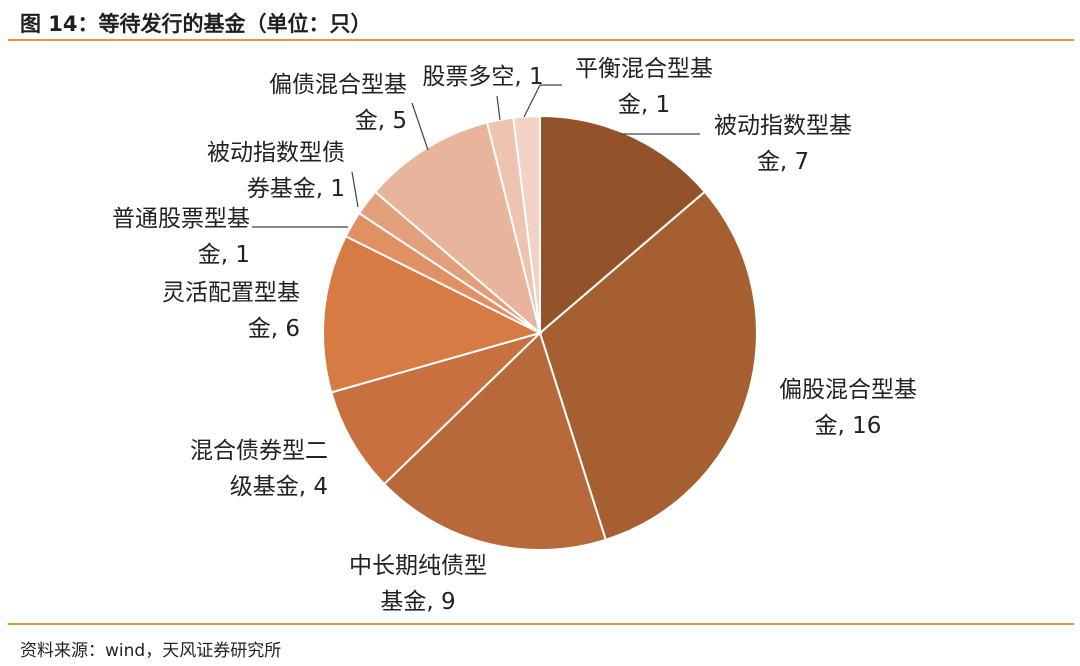 This screenshot has width=1080, height=666. I want to click on slice-label: 偏债混合型基金, 5, so click(338, 103).